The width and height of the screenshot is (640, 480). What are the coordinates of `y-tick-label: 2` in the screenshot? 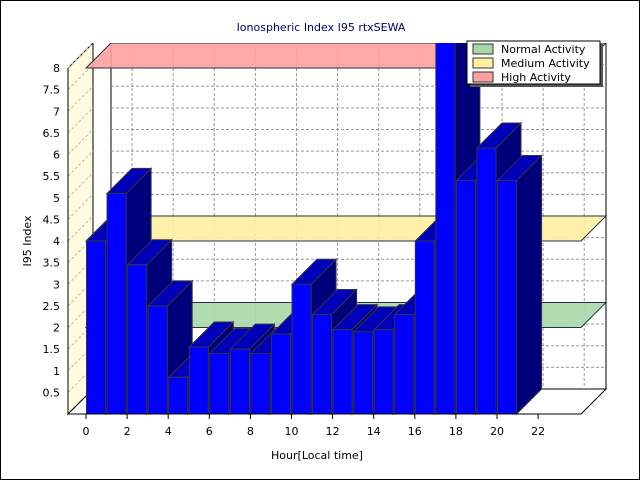 It's located at (56, 328).